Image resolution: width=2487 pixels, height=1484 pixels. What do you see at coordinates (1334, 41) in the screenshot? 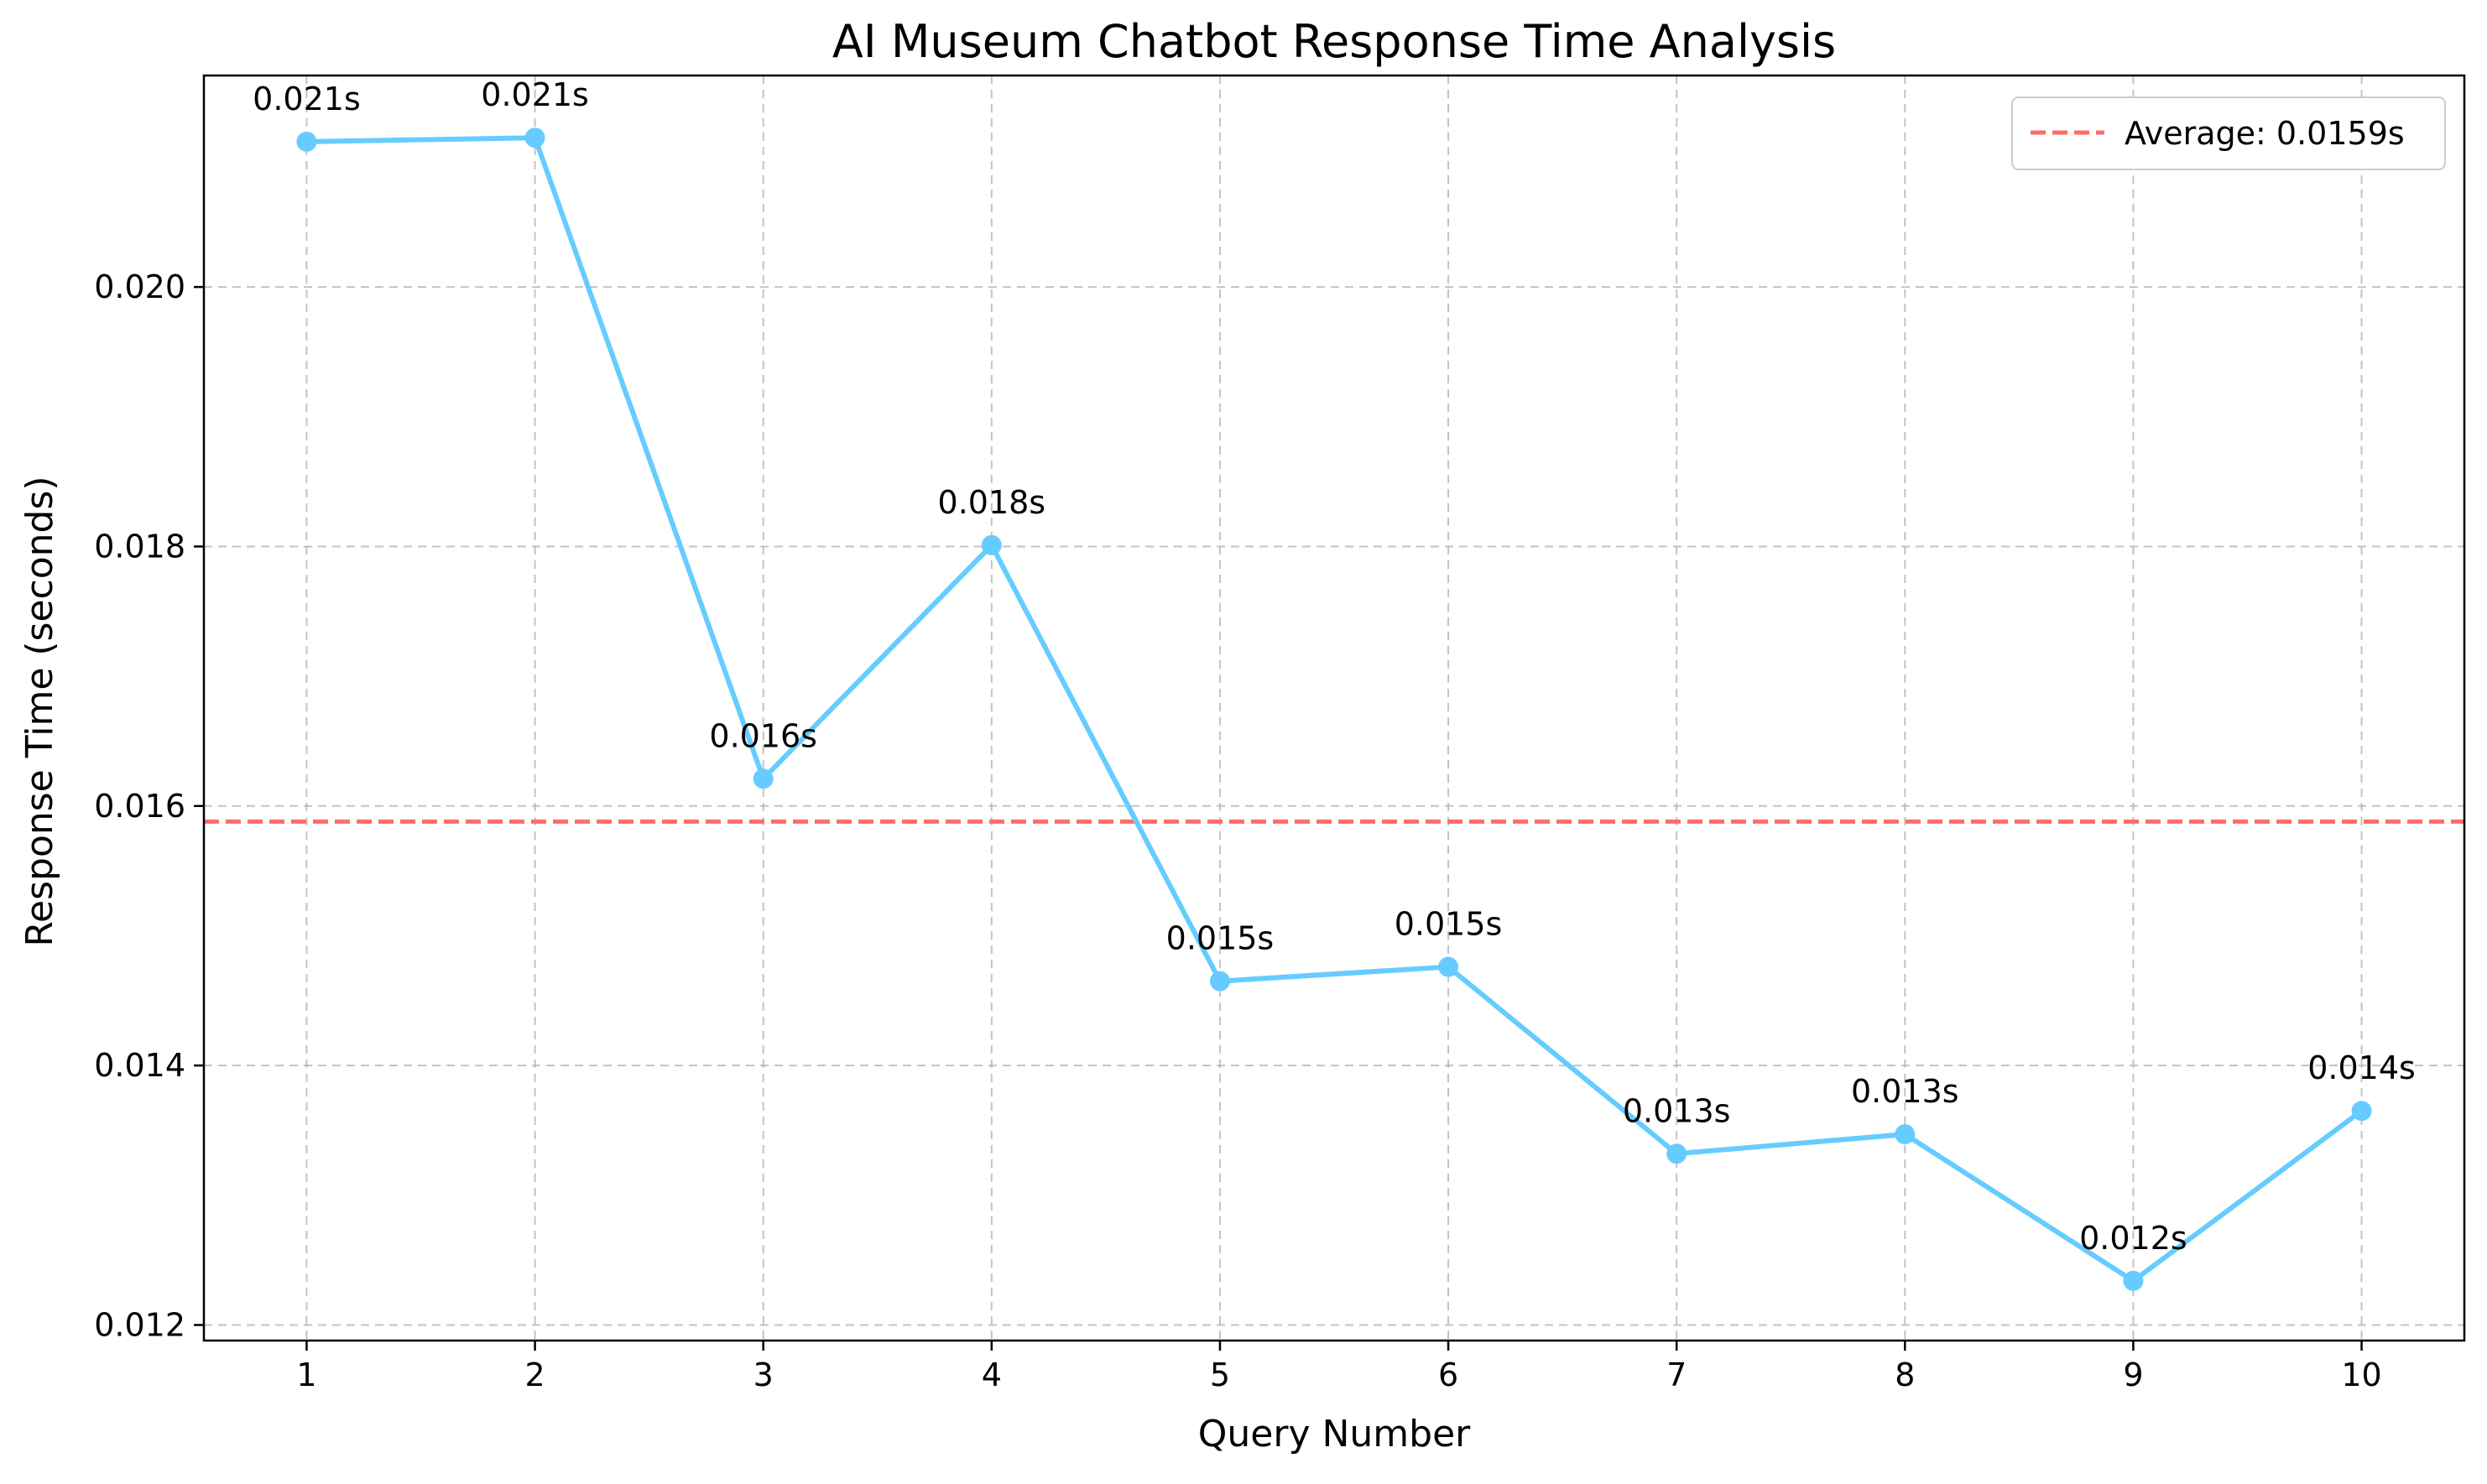
I see `chart-title: AI Museum Chatbot Response Time Analysis` at bounding box center [1334, 41].